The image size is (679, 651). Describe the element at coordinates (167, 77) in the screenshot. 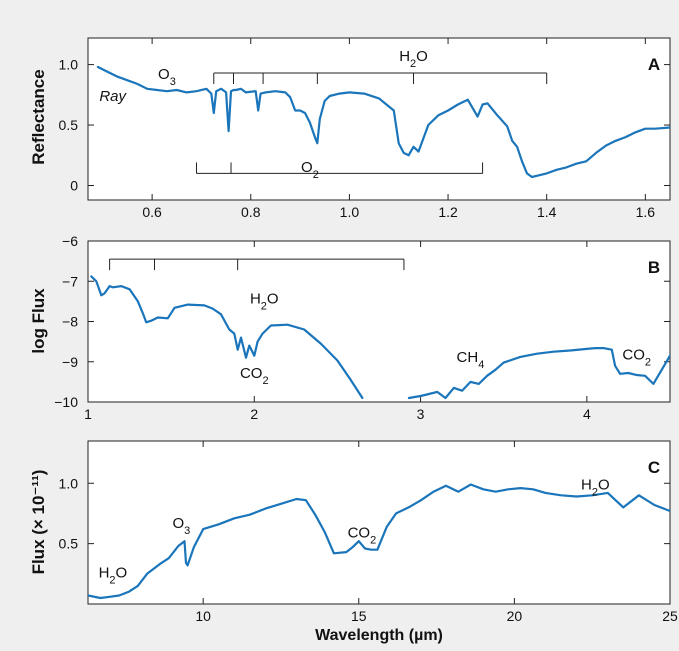

I see `panel-a-annotation: O3` at that location.